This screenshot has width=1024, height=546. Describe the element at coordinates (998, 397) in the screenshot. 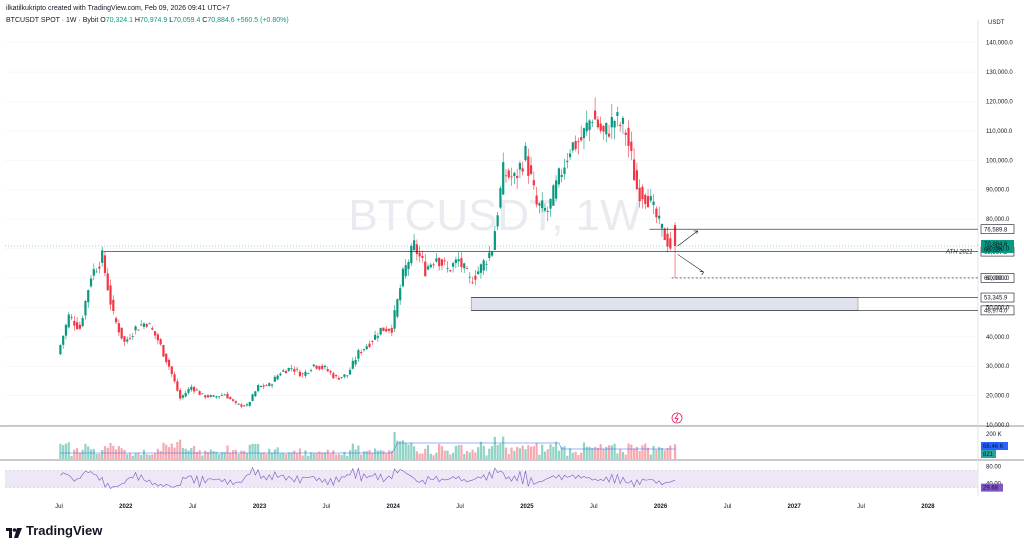

I see `price-axis-tick: 20,000.0` at that location.